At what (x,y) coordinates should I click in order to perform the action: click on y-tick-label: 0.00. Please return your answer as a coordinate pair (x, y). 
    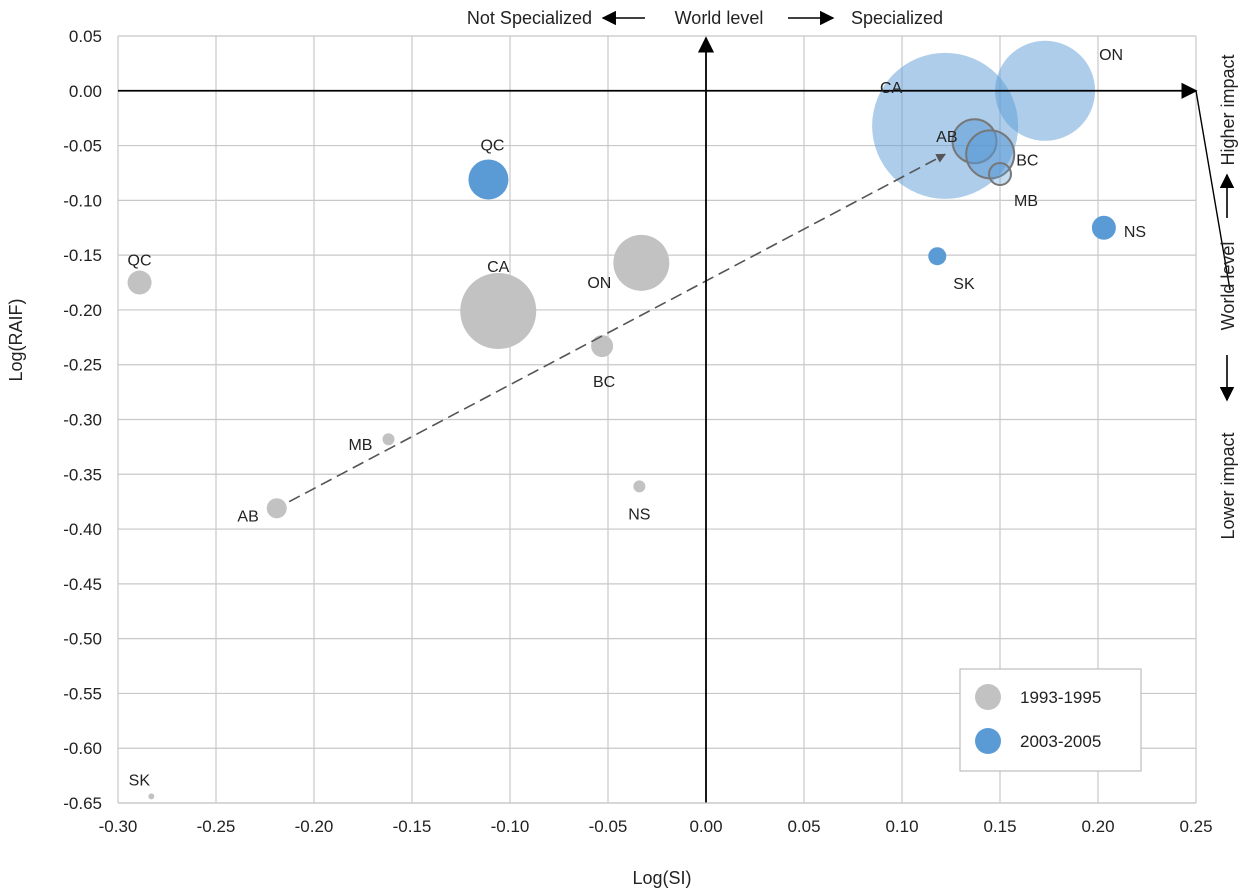
    Looking at the image, I should click on (85, 91).